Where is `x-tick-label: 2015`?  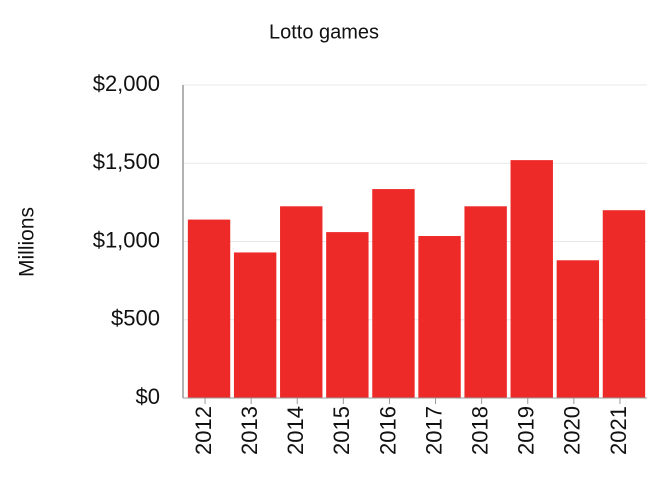
x-tick-label: 2015 is located at coordinates (341, 430).